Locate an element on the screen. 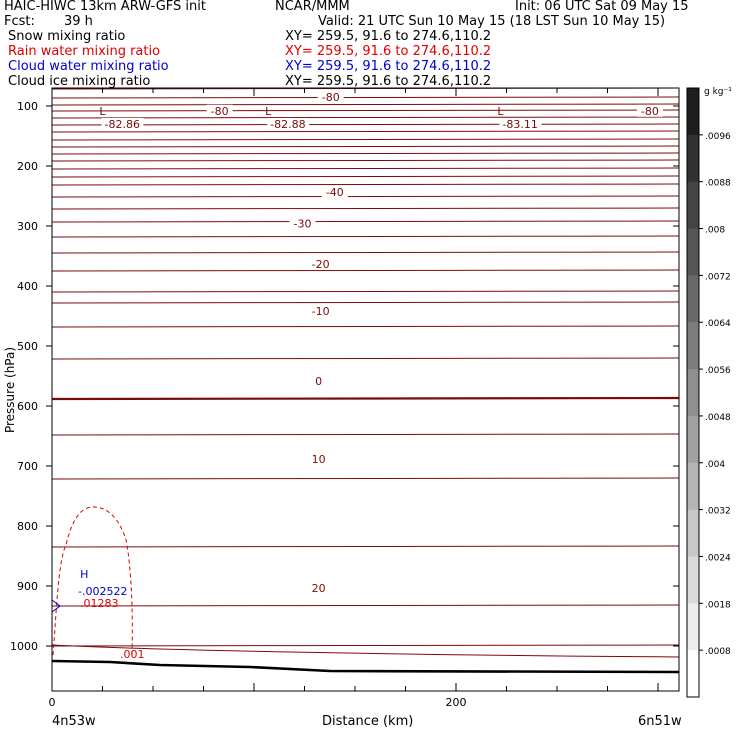  field-cloudwater-name: Cloud water mixing ratio is located at coordinates (88, 66).